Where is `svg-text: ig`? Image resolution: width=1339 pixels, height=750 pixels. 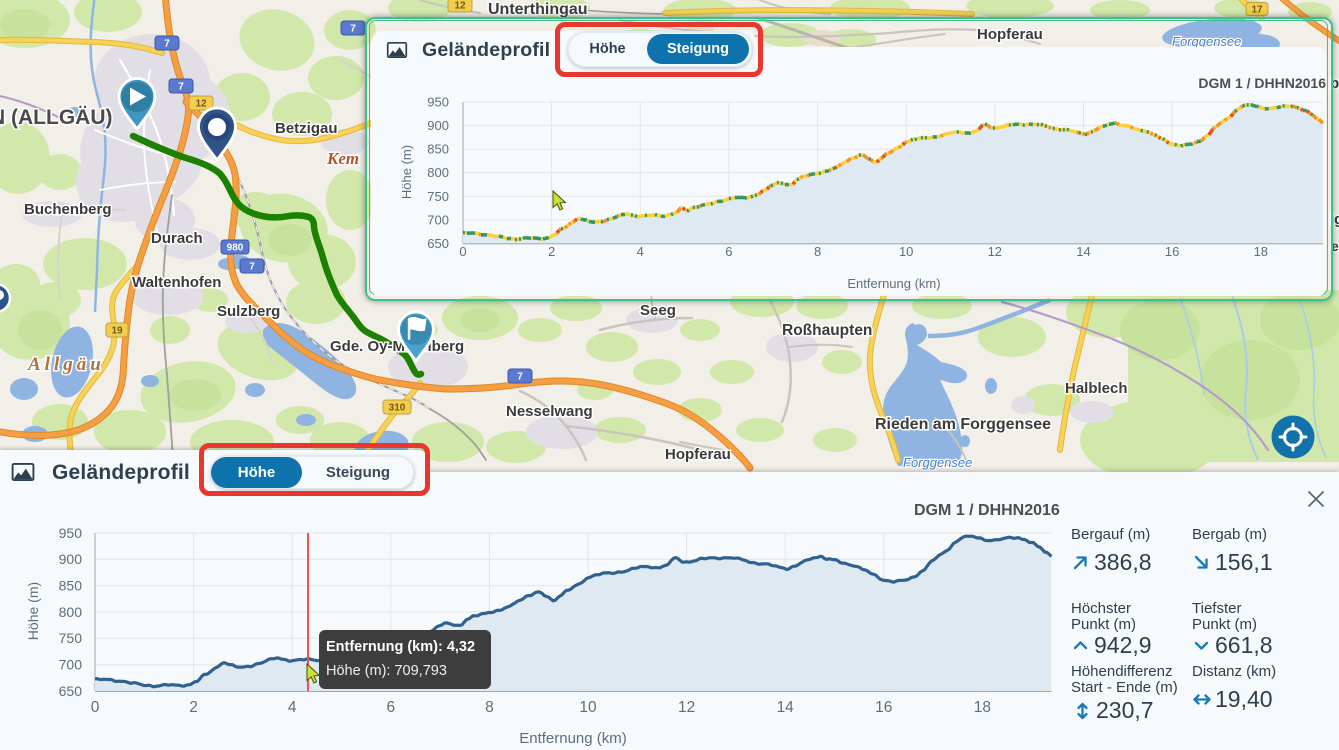
svg-text: ig is located at coordinates (1334, 219).